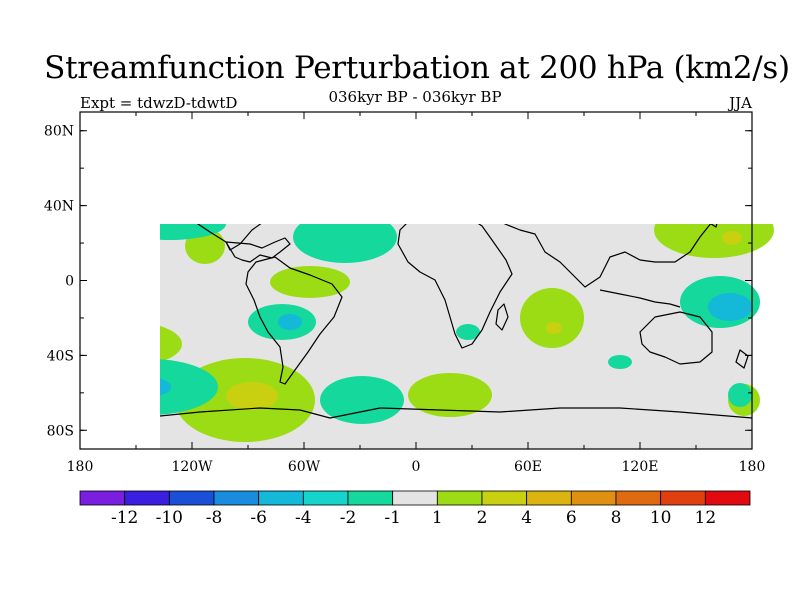  What do you see at coordinates (714, 226) in the screenshot?
I see `coastline-japan` at bounding box center [714, 226].